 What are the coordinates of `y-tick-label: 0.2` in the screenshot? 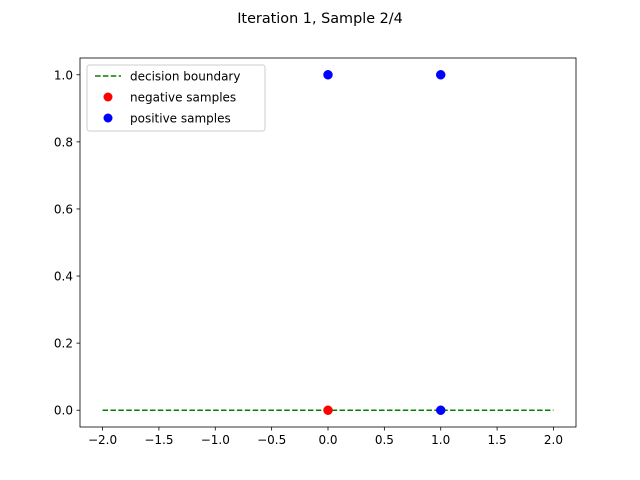 It's located at (63, 344).